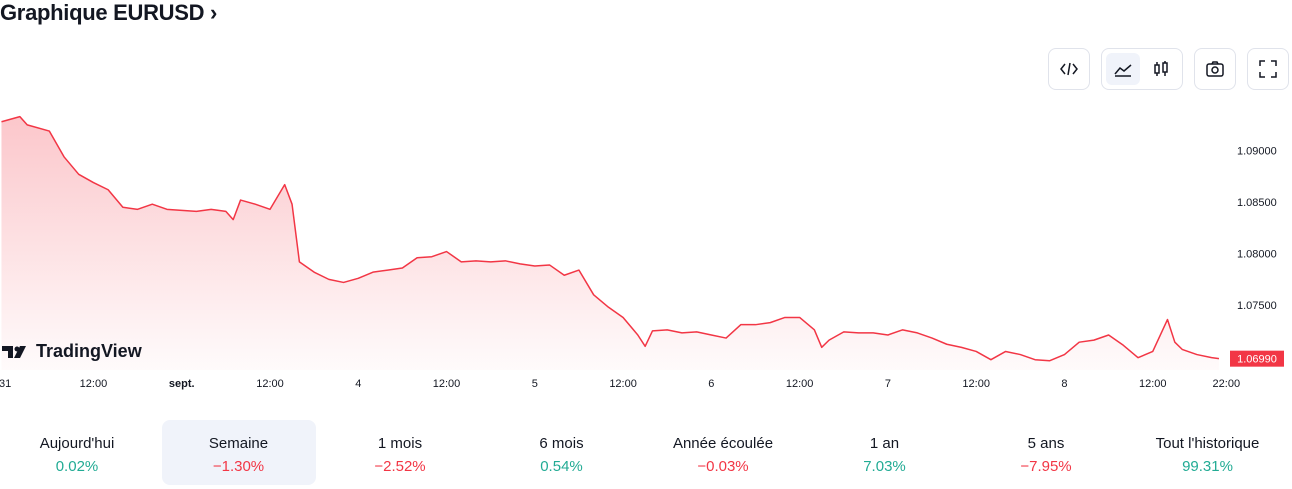 This screenshot has height=489, width=1292. I want to click on y-tick-label: 1.09000, so click(1257, 152).